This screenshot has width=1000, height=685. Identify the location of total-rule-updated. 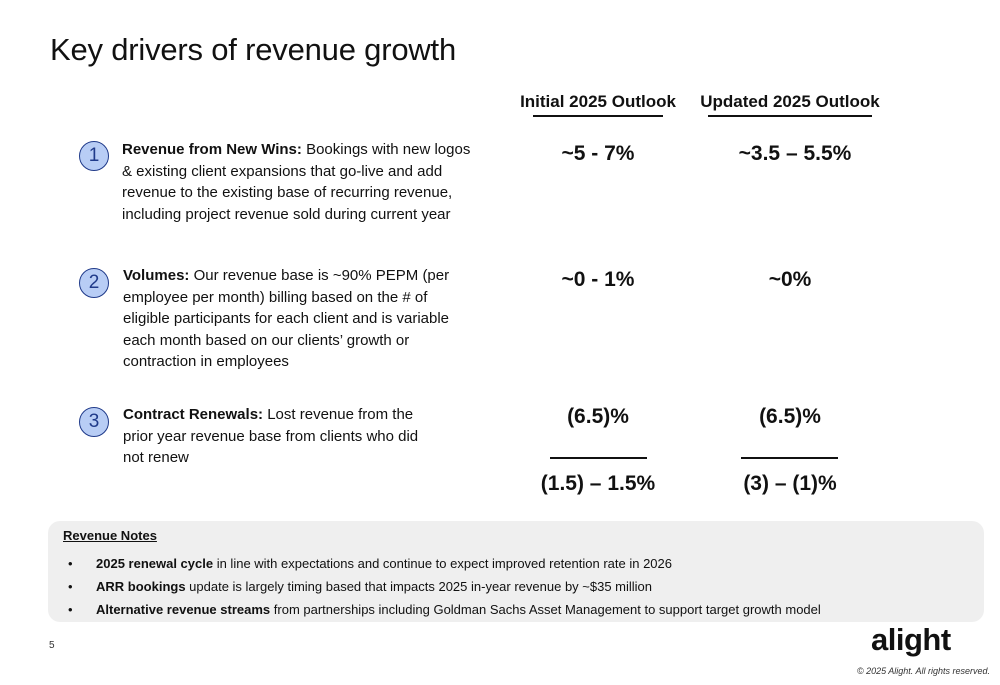
(789, 458).